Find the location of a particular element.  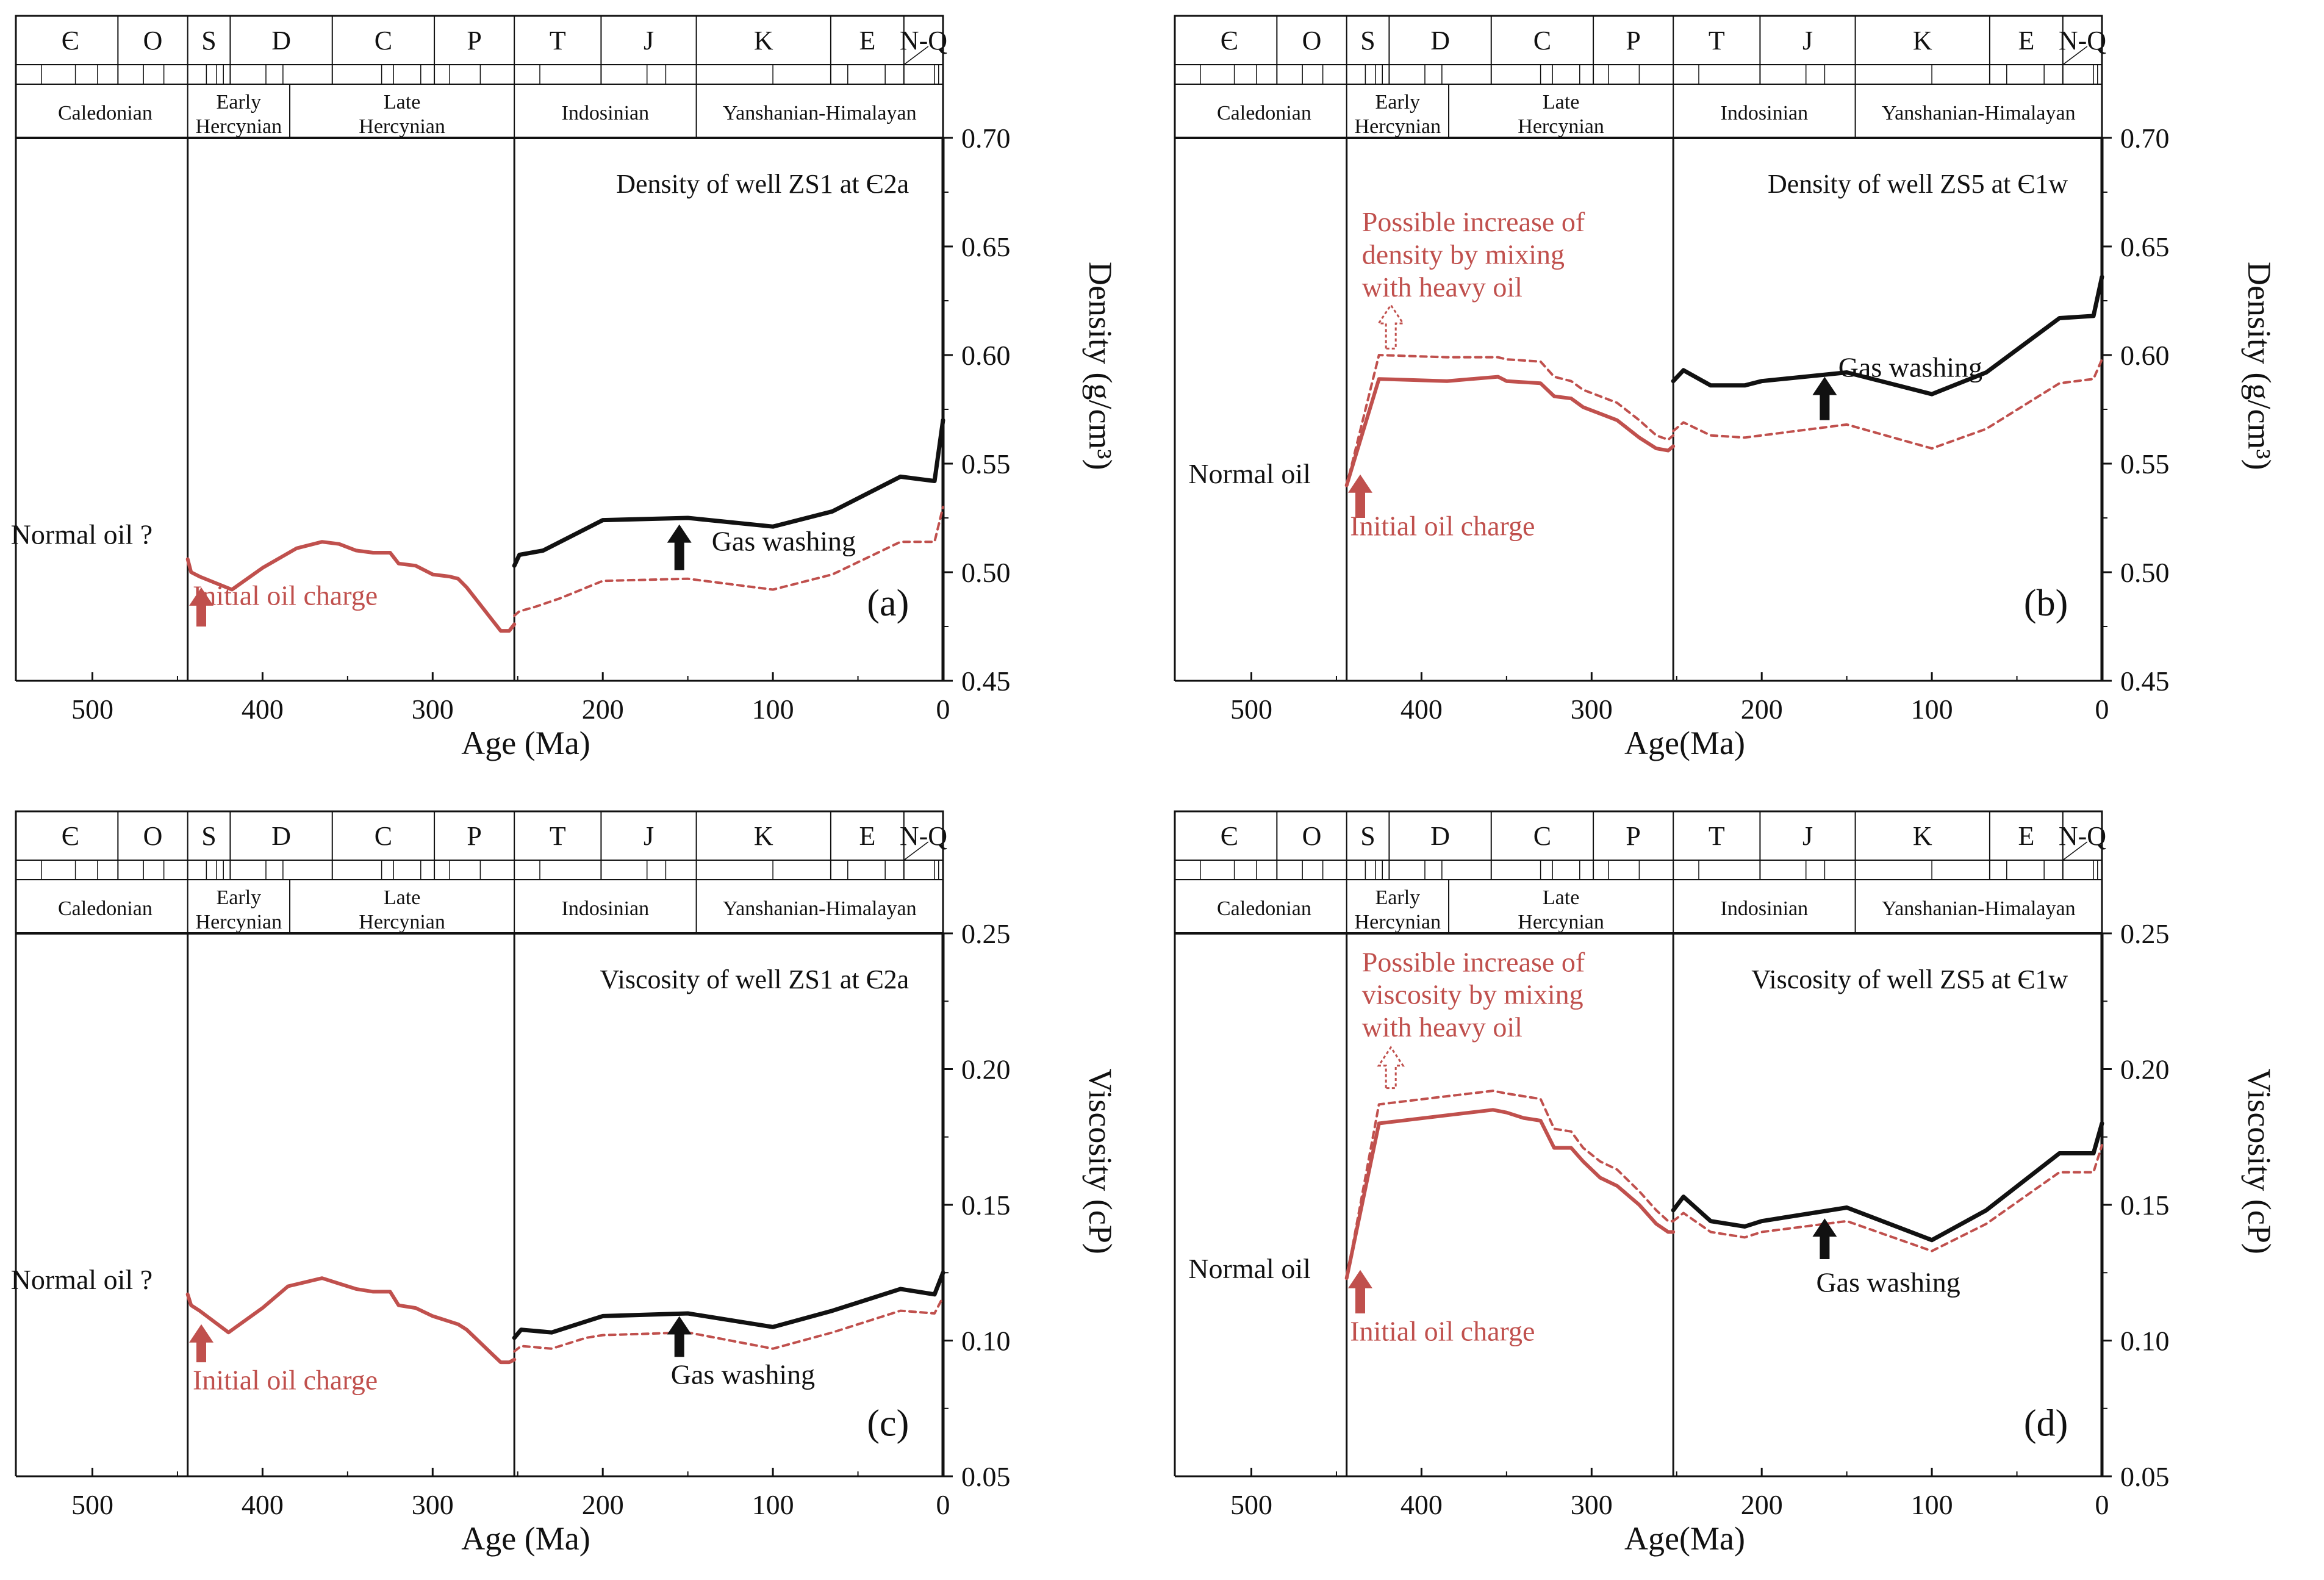

period-label: S is located at coordinates (209, 41).